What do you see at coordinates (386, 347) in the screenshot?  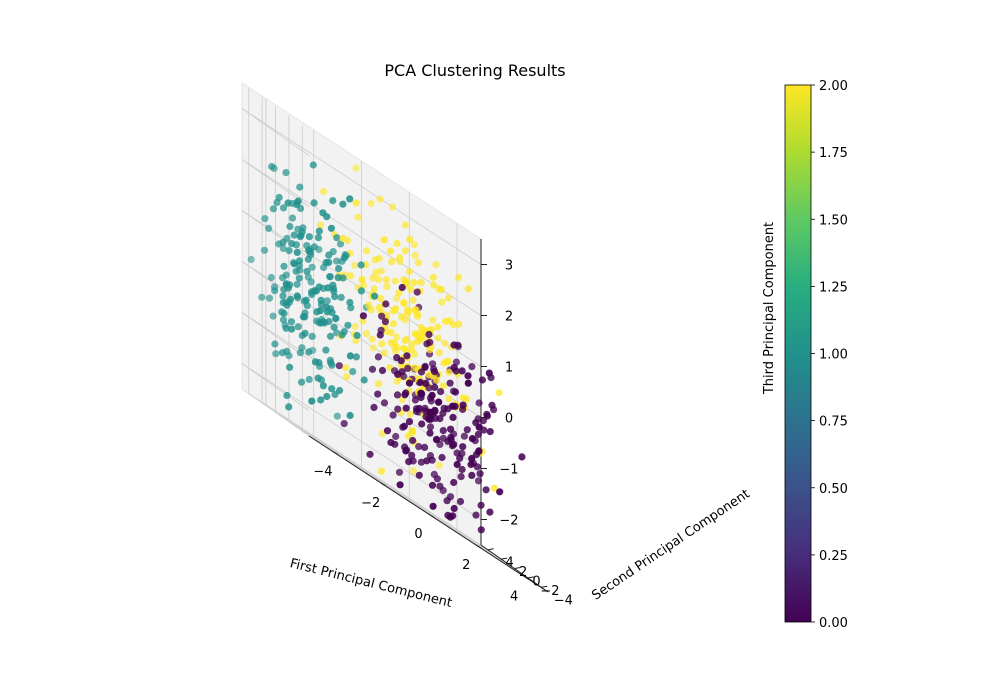 I see `scatter-points` at bounding box center [386, 347].